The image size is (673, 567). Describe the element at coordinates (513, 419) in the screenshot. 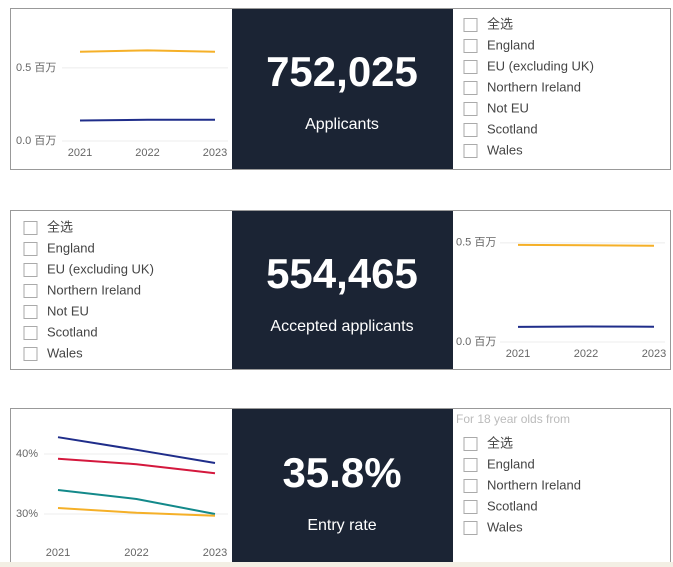

I see `slicer-title: For 18 year olds from` at that location.